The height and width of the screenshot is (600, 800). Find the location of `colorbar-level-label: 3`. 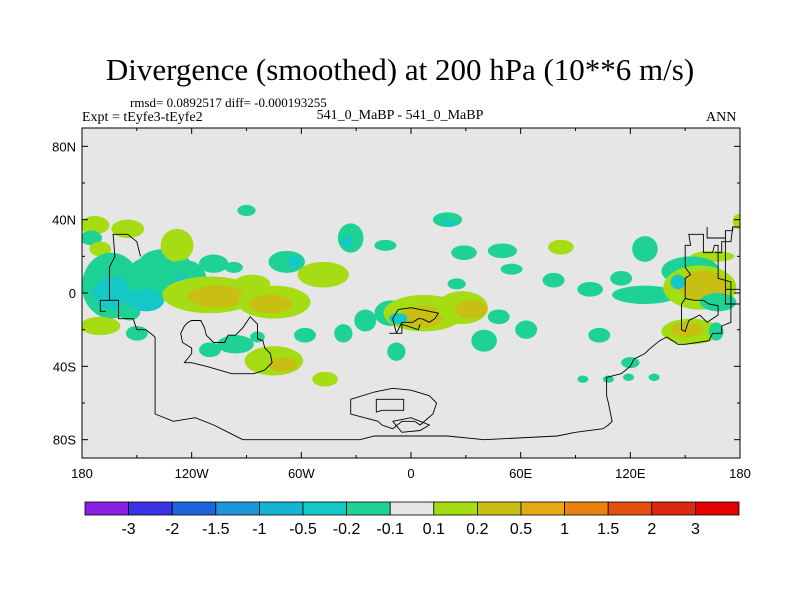

colorbar-level-label: 3 is located at coordinates (695, 529).